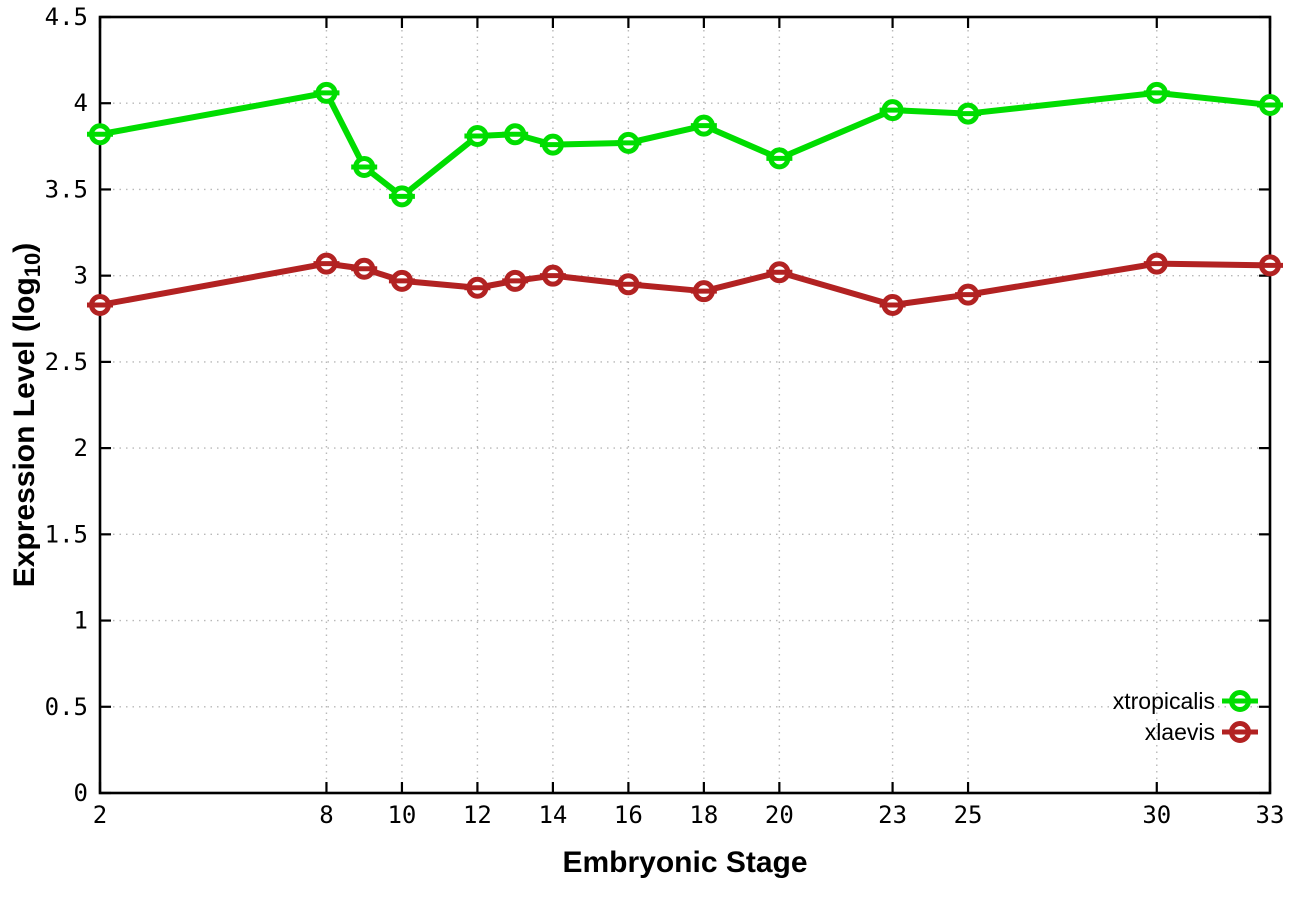 This screenshot has height=907, width=1296. I want to click on y-tick-label: 2.5, so click(66, 362).